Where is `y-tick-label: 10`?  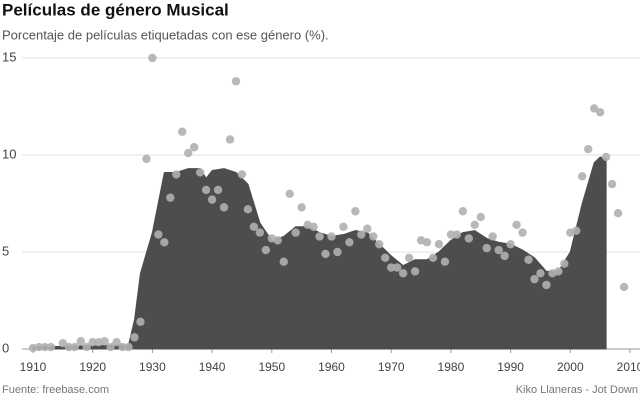 y-tick-label: 10 is located at coordinates (9, 153).